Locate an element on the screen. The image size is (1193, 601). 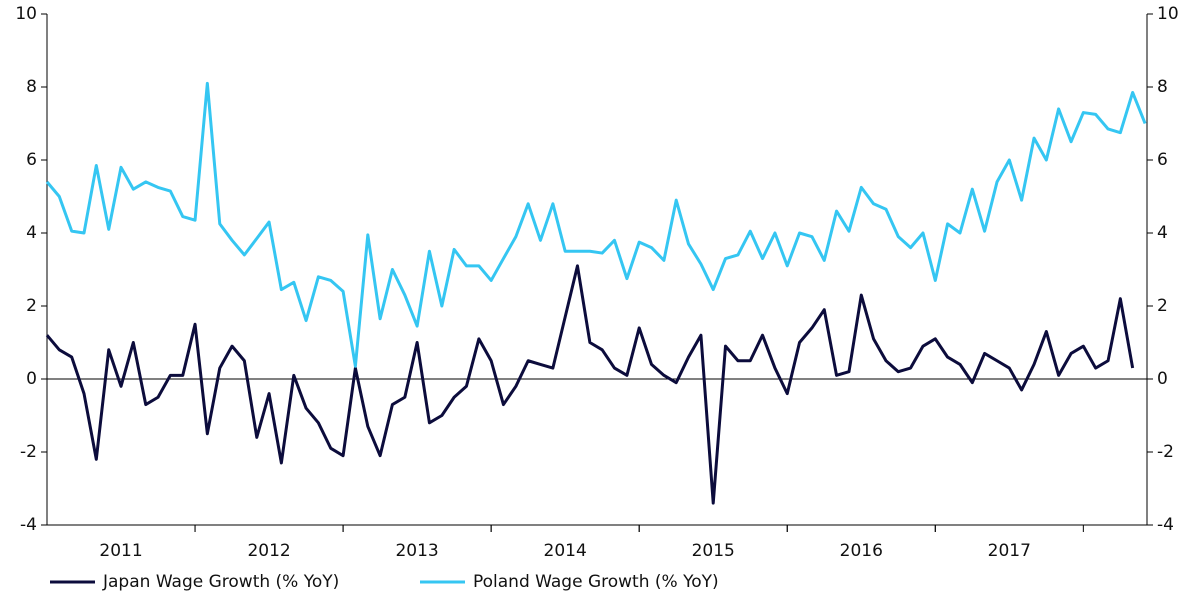
y2-tick-label: 10 is located at coordinates (1168, 14).